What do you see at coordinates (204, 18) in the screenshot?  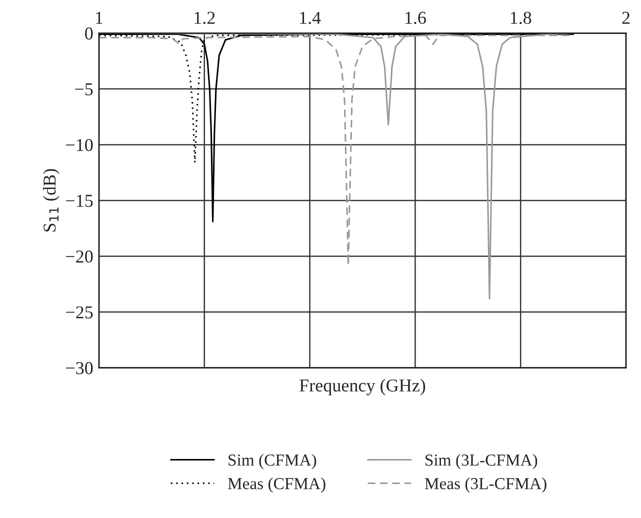 I see `x-tick-label: 1.2` at bounding box center [204, 18].